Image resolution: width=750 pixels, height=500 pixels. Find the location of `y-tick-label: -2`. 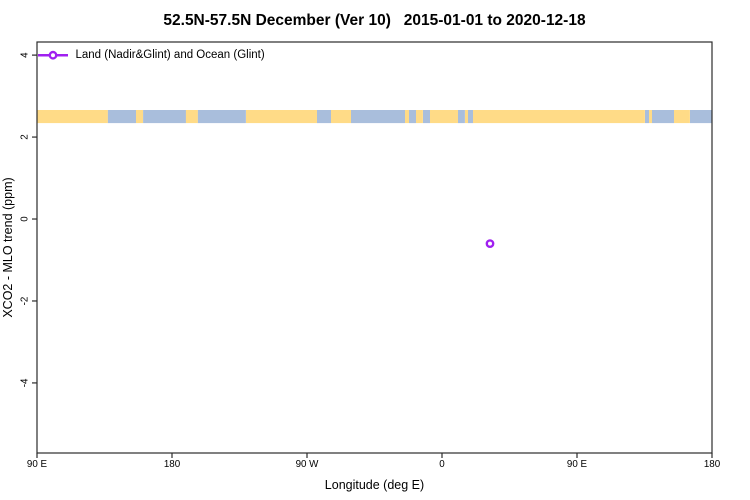

y-tick-label: -2 is located at coordinates (25, 301).